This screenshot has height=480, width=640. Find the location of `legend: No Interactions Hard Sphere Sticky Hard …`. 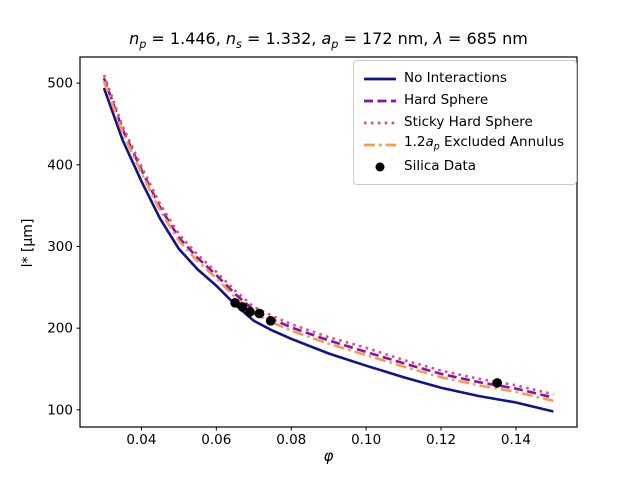

legend: No Interactions Hard Sphere Sticky Hard … is located at coordinates (465, 122).